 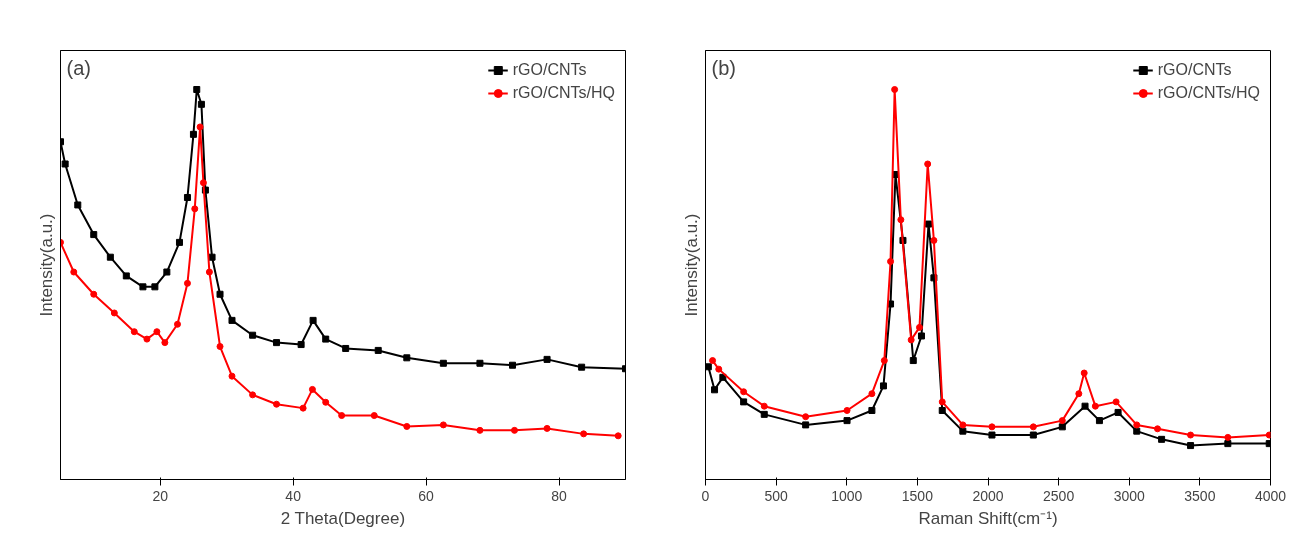 I want to click on text: (b), so click(x=723, y=67).